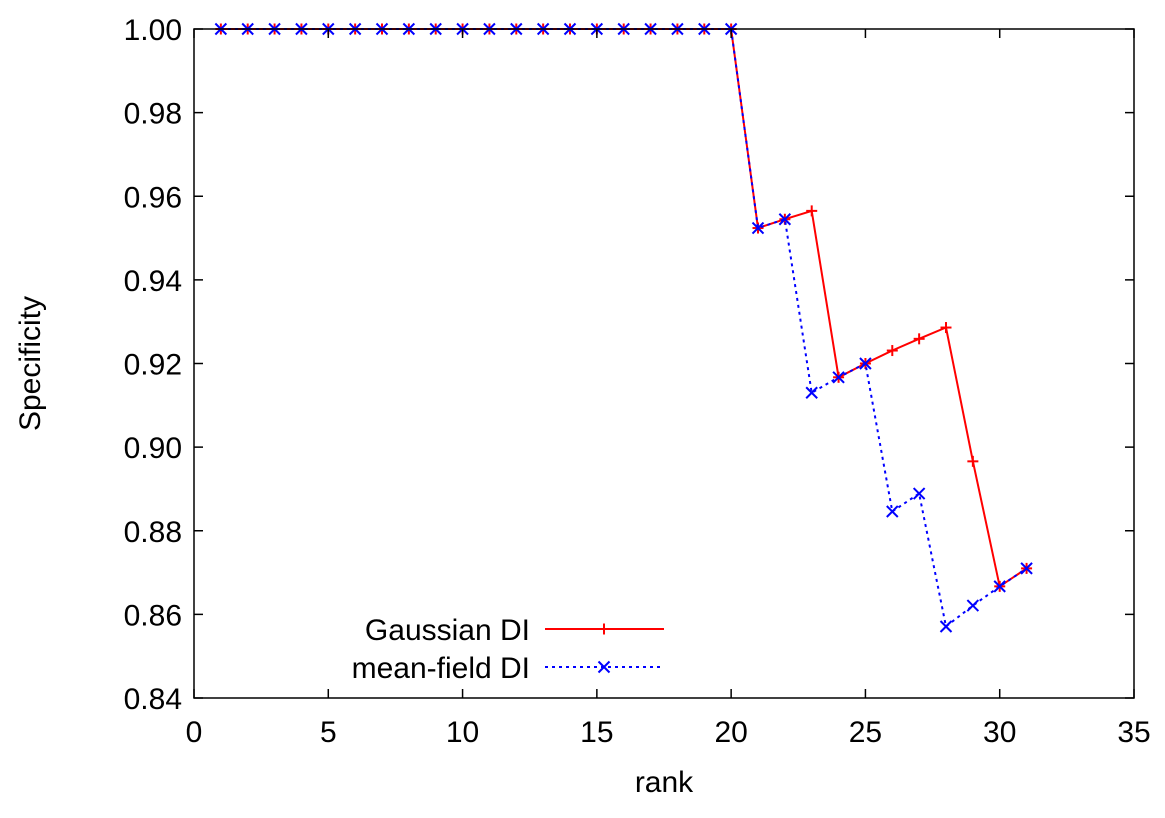  Describe the element at coordinates (664, 782) in the screenshot. I see `x-axis-title: rank` at that location.